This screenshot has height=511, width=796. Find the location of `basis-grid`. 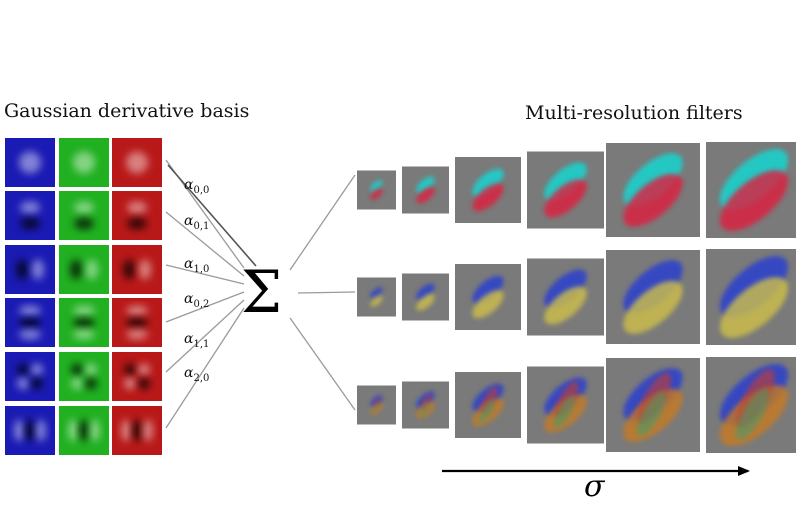

basis-grid is located at coordinates (83, 296).